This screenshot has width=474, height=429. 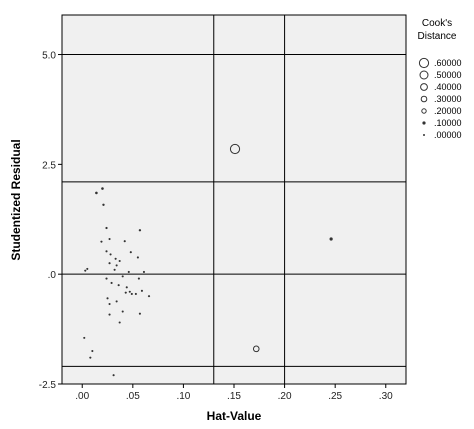 What do you see at coordinates (448, 123) in the screenshot?
I see `legend-label: .10000` at bounding box center [448, 123].